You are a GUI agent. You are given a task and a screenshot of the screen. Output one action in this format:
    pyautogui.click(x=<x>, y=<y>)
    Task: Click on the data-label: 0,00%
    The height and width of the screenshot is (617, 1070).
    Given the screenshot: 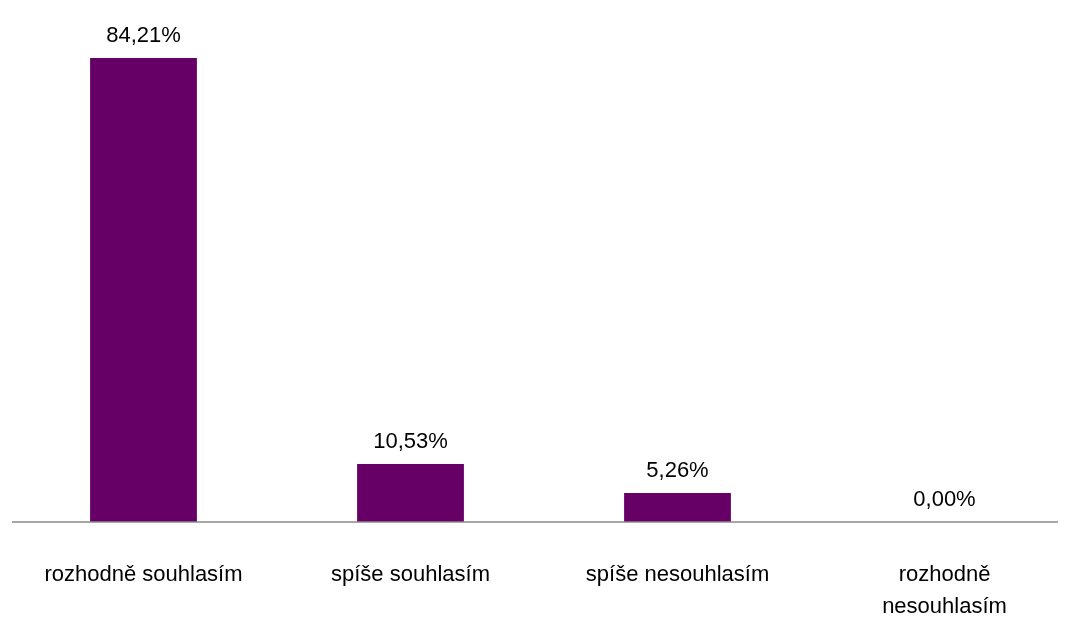 What is the action you would take?
    pyautogui.click(x=944, y=498)
    